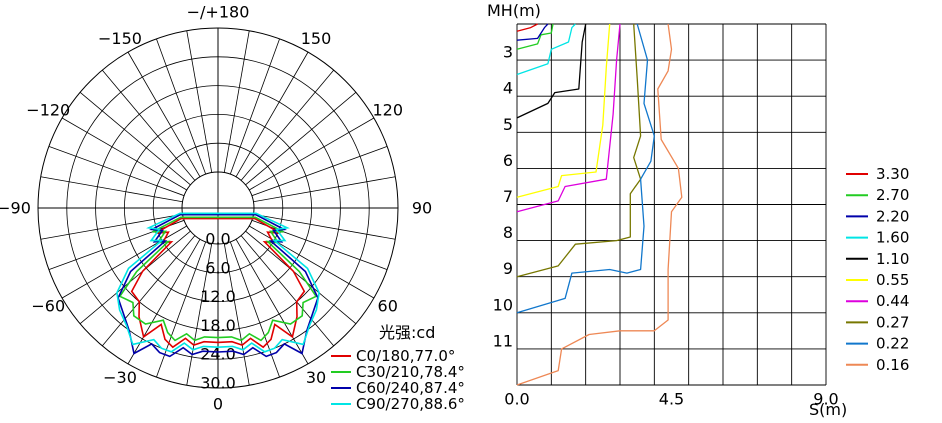 The image size is (942, 423). Describe the element at coordinates (15, 208) in the screenshot. I see `polar-angle-label: −90` at that location.